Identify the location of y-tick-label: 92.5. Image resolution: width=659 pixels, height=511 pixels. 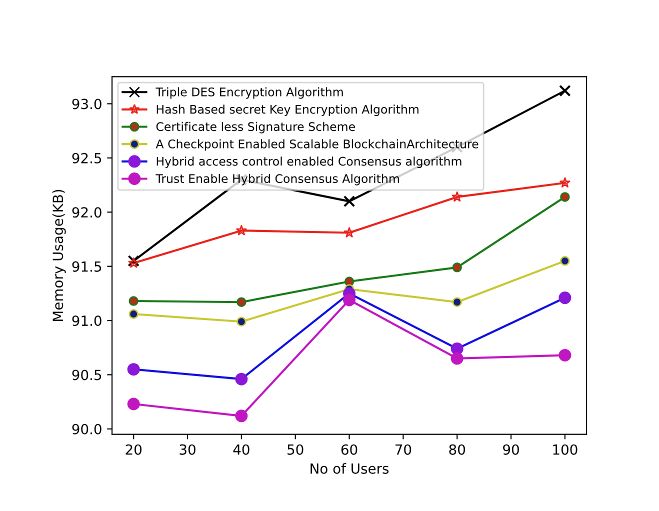
(87, 158).